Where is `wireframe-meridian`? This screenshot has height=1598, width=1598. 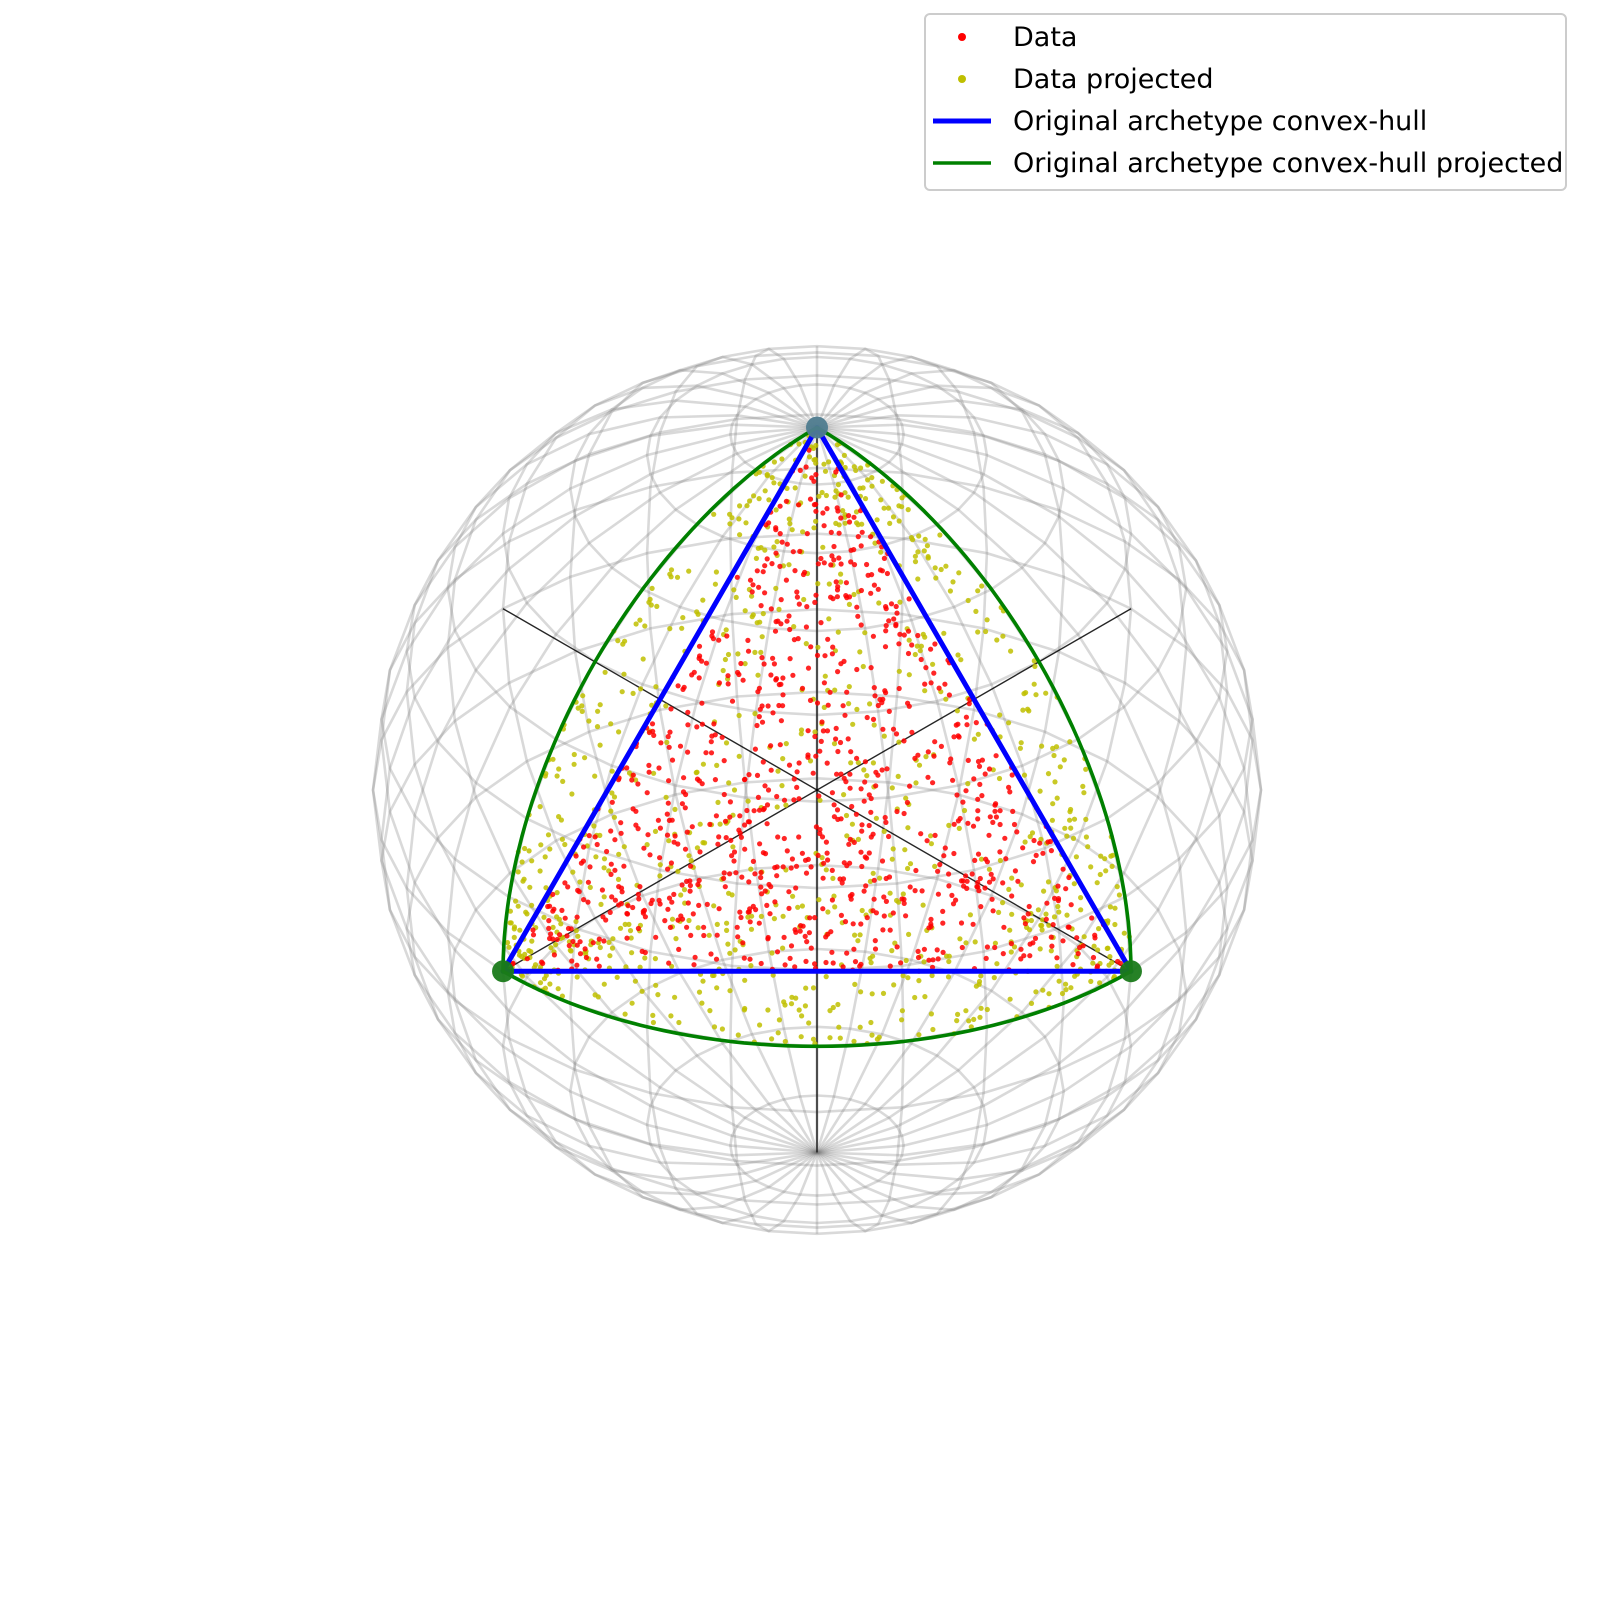 wireframe-meridian is located at coordinates (732, 754).